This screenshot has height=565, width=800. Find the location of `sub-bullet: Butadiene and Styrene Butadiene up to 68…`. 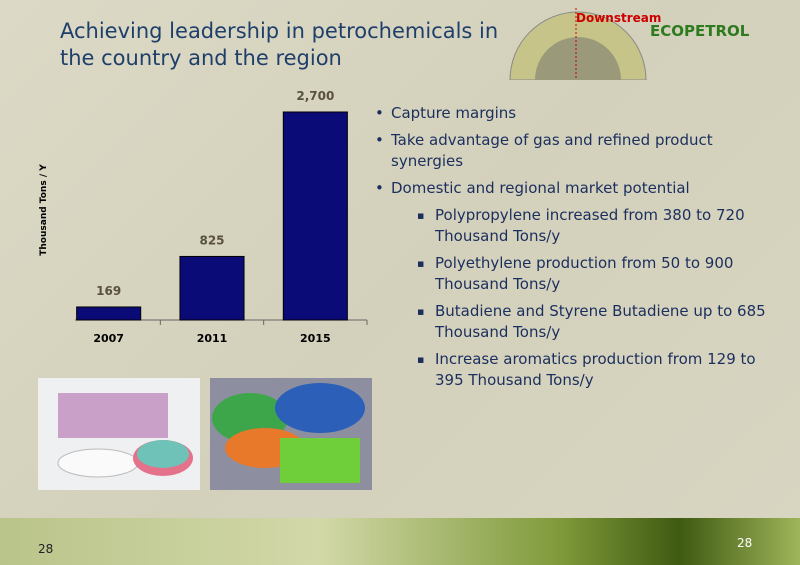

sub-bullet: Butadiene and Styrene Butadiene up to 68… is located at coordinates (583, 322).